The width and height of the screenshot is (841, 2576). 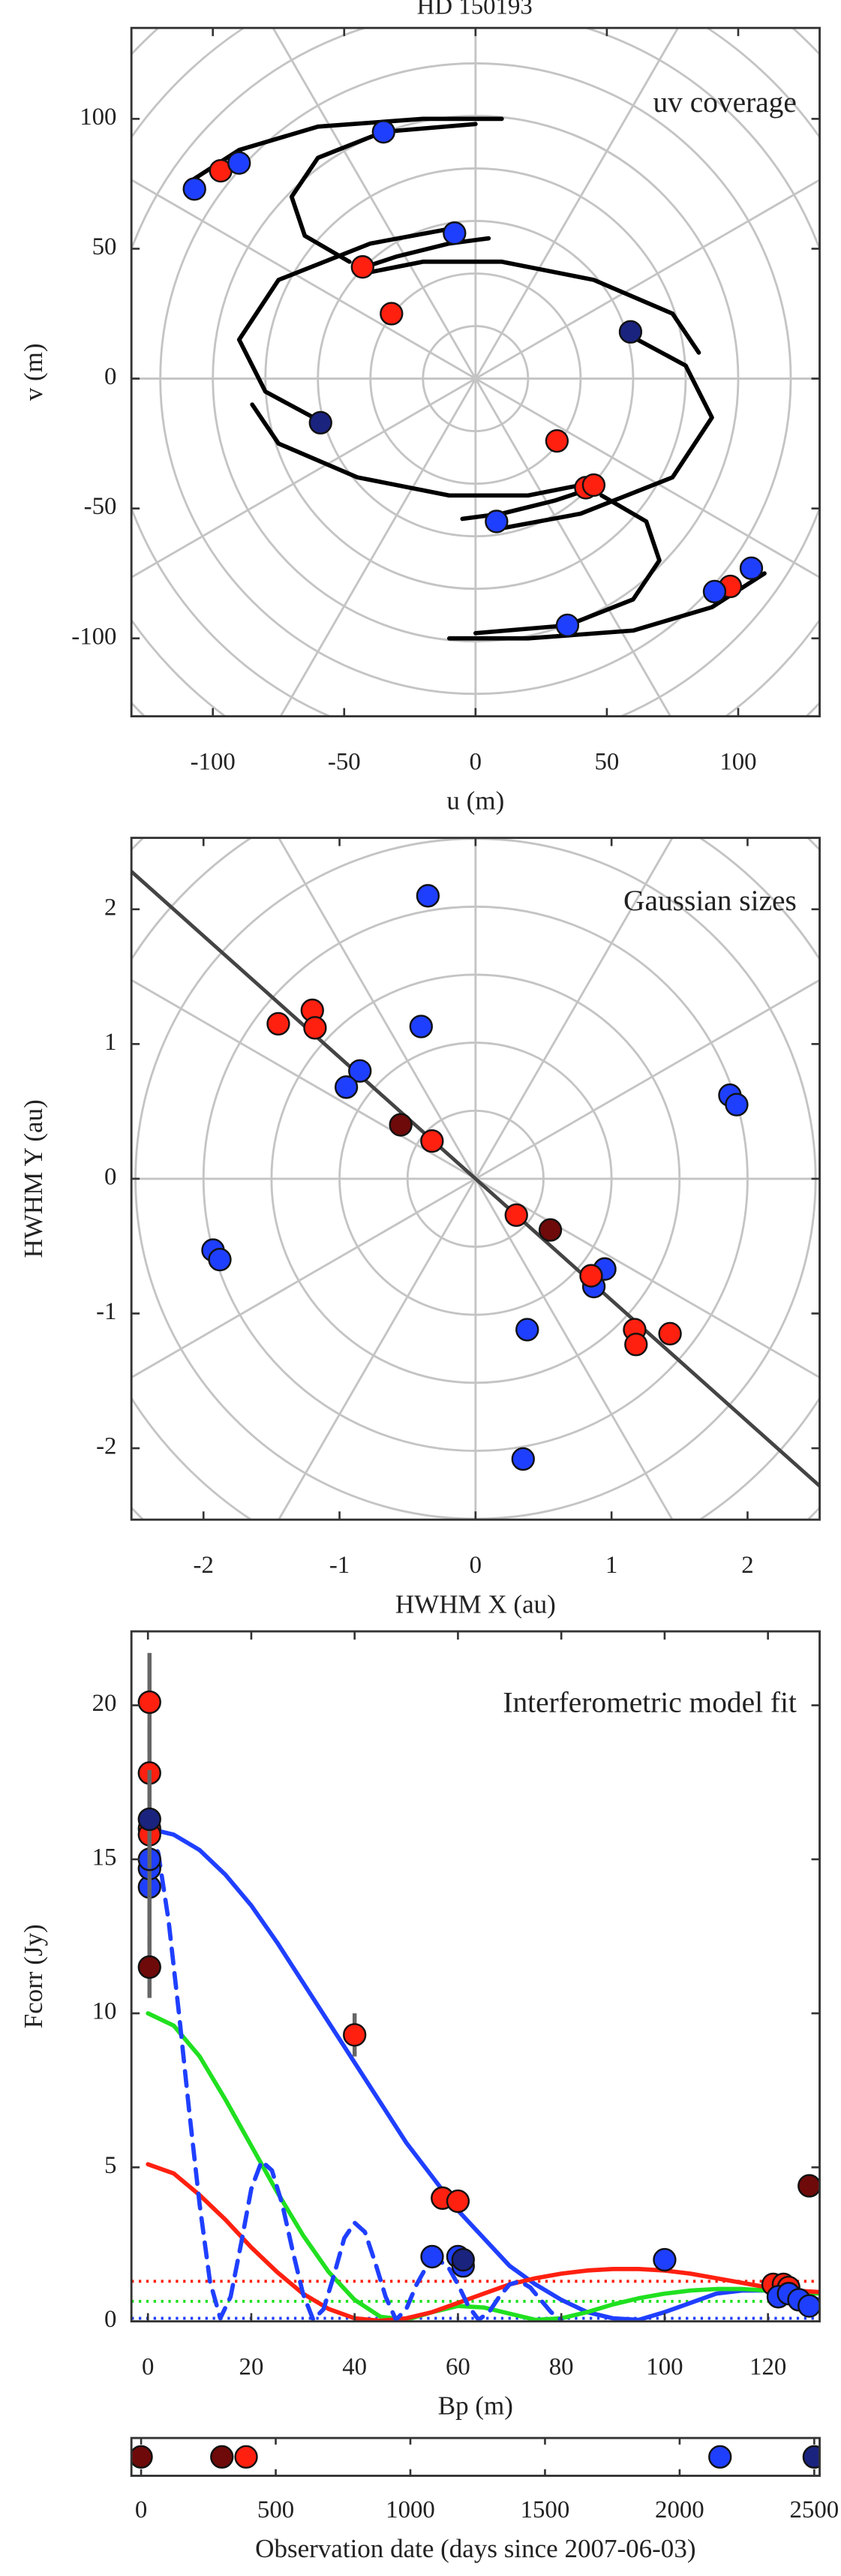 What do you see at coordinates (110, 907) in the screenshot?
I see `y-tick-label: 2` at bounding box center [110, 907].